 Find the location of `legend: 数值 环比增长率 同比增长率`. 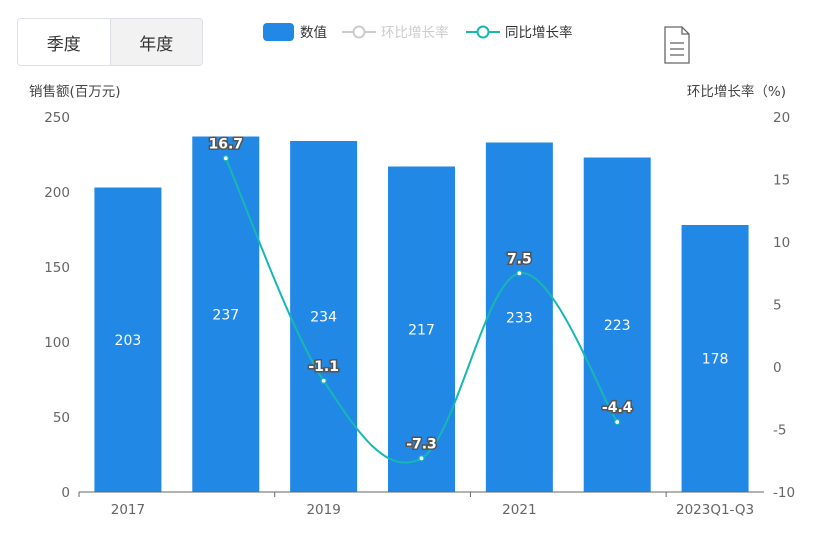

legend: 数值 环比增长率 同比增长率 is located at coordinates (418, 32).